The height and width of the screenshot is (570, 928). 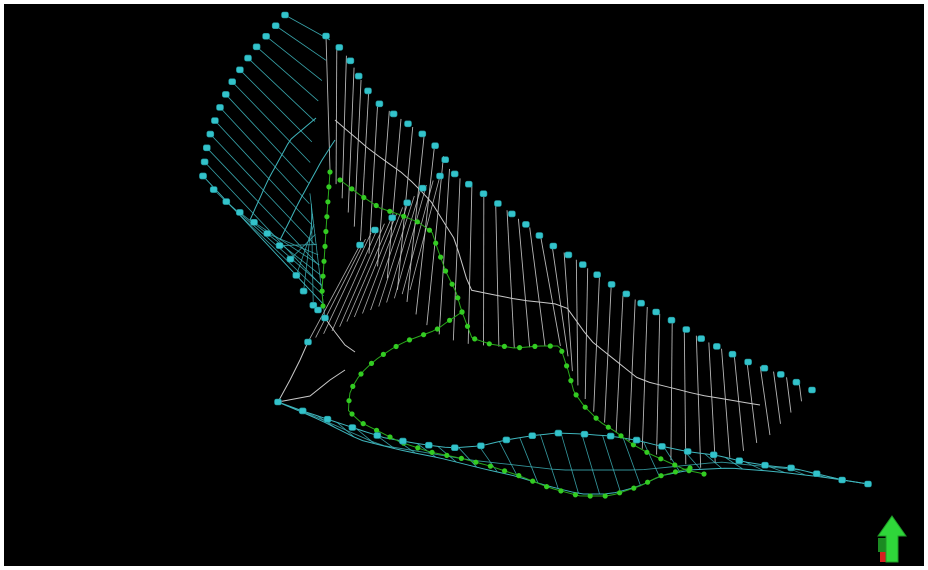 What do you see at coordinates (293, 372) in the screenshot?
I see `grey-curve` at bounding box center [293, 372].